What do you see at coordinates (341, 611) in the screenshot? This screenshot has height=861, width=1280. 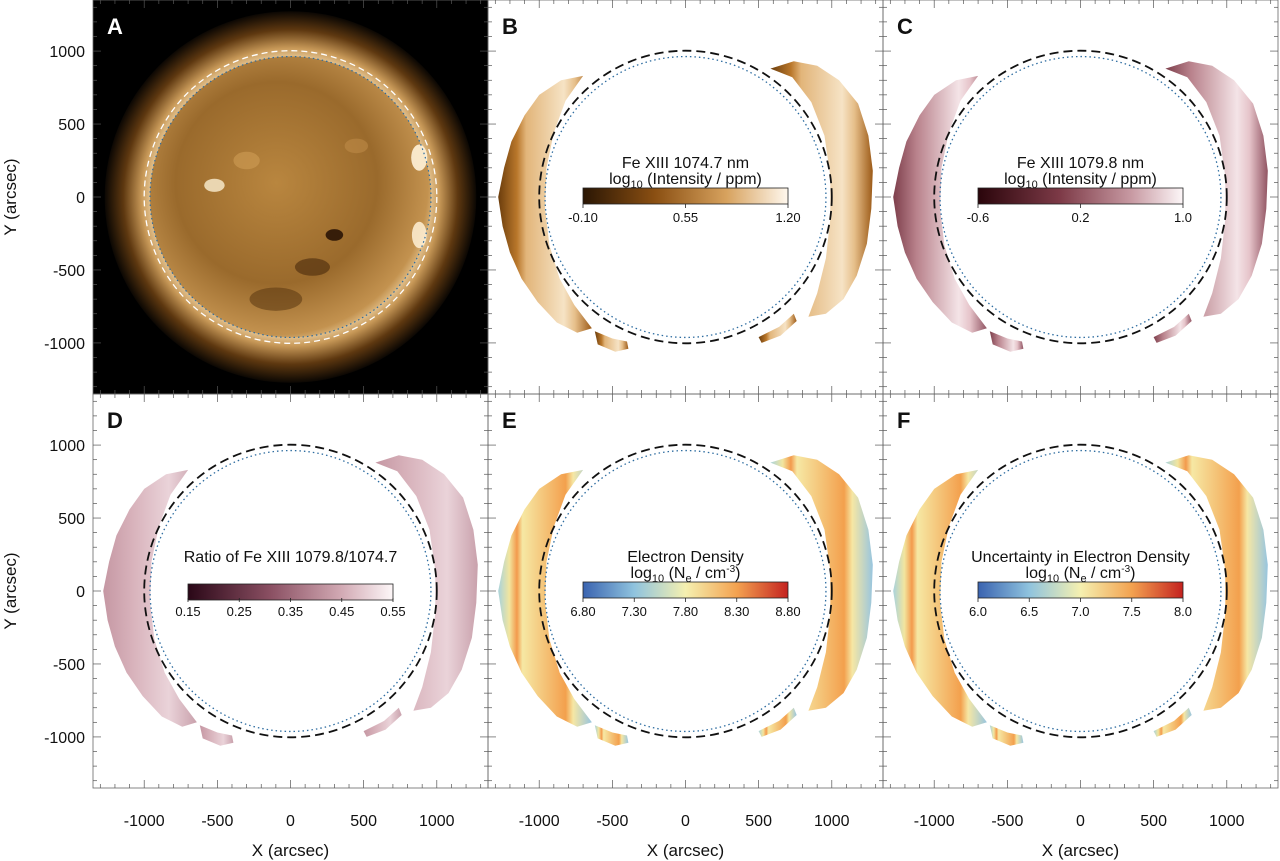 I see `colorbar-tick-label: 0.45` at bounding box center [341, 611].